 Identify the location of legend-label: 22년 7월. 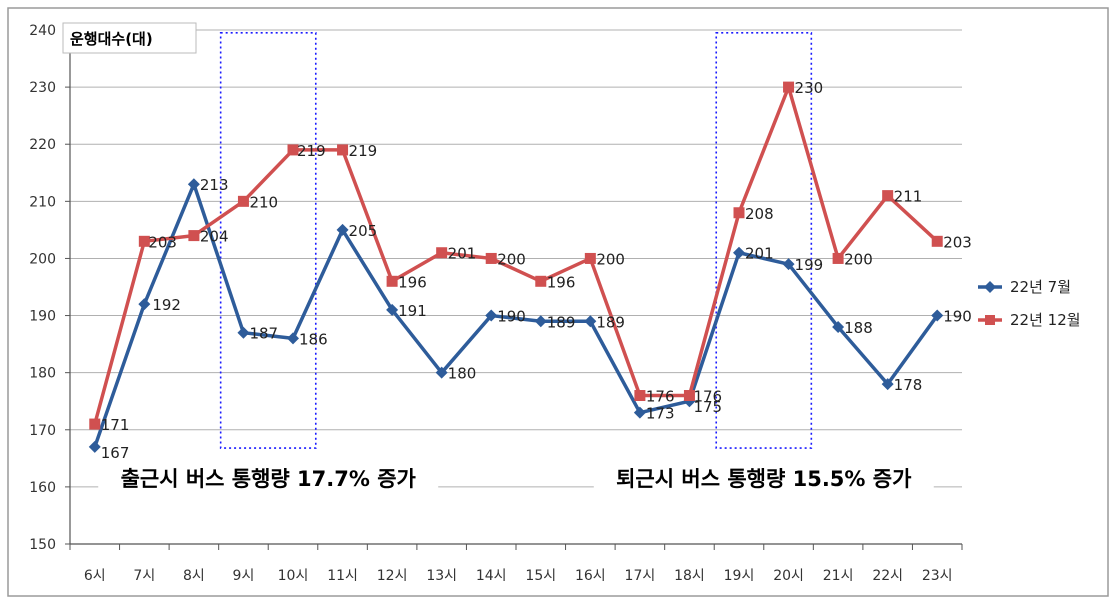
(1040, 287).